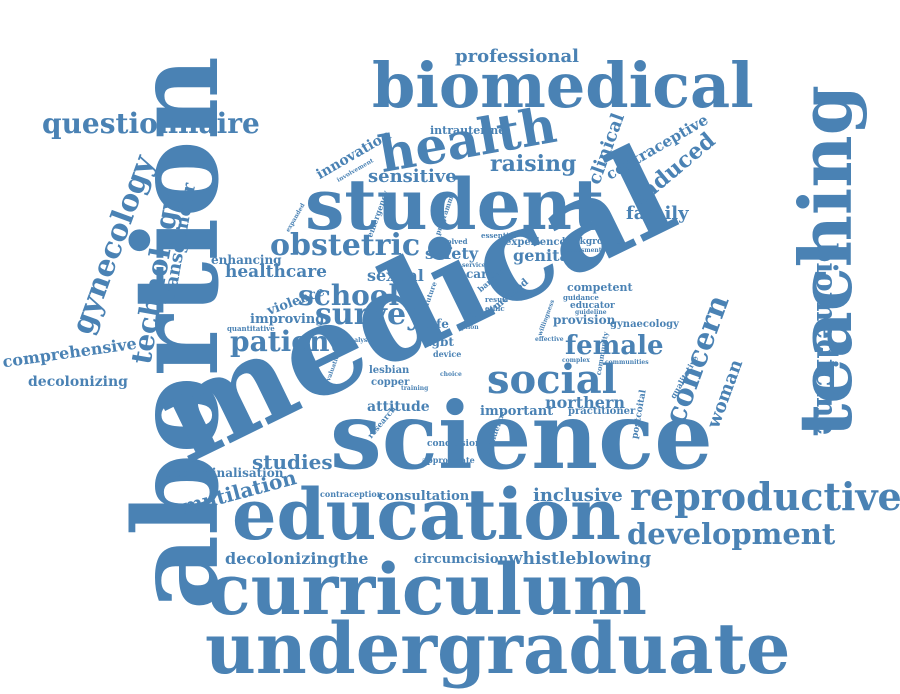 The height and width of the screenshot is (694, 900). What do you see at coordinates (517, 411) in the screenshot?
I see `word-important: important` at bounding box center [517, 411].